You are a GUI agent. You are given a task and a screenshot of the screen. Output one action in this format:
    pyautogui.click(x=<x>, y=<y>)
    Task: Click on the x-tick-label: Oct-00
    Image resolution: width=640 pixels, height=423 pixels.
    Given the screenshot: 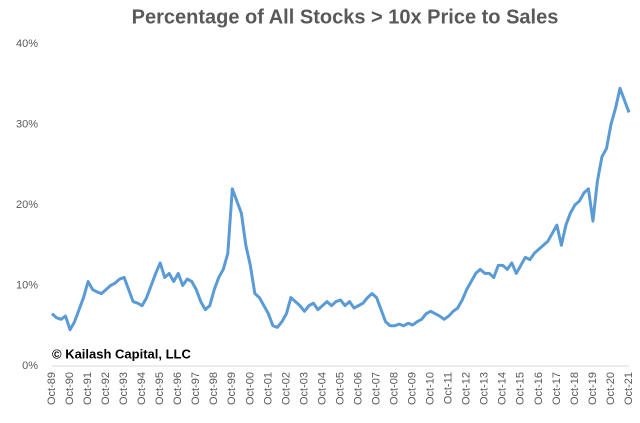 What is the action you would take?
    pyautogui.click(x=250, y=388)
    